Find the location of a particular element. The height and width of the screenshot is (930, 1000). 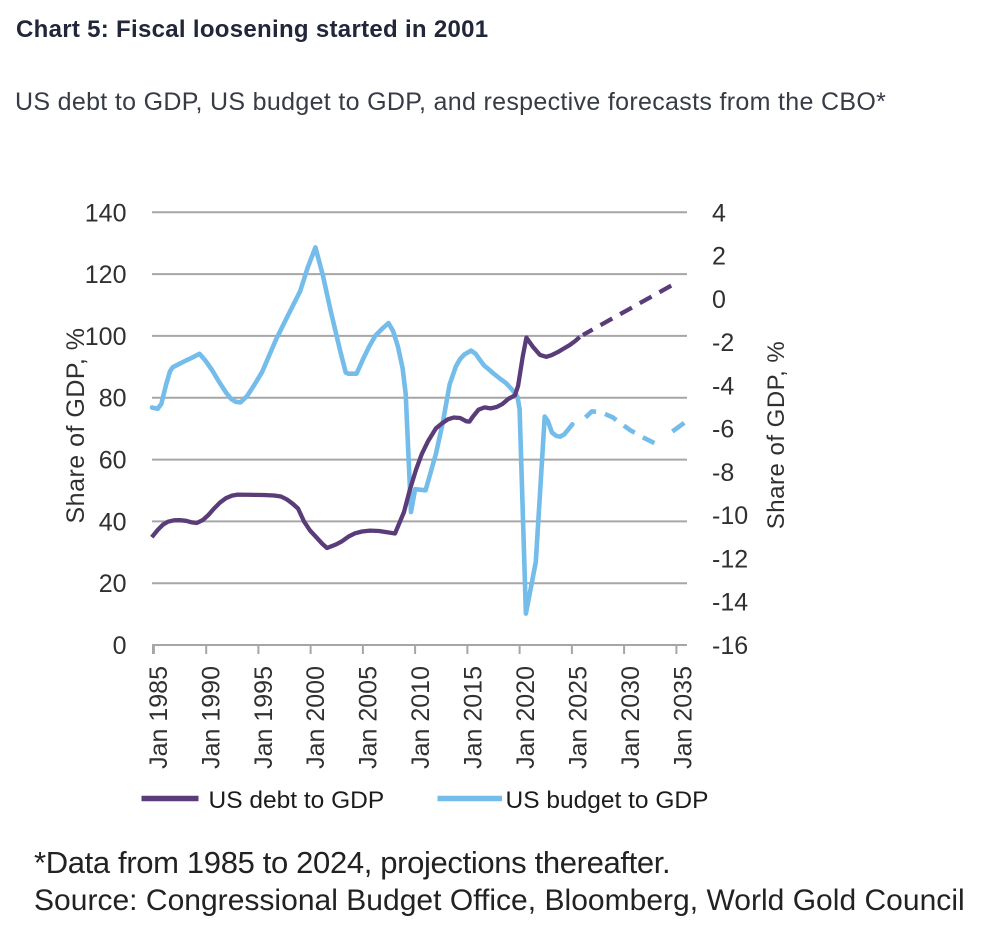

svg-text: 100 is located at coordinates (106, 337).